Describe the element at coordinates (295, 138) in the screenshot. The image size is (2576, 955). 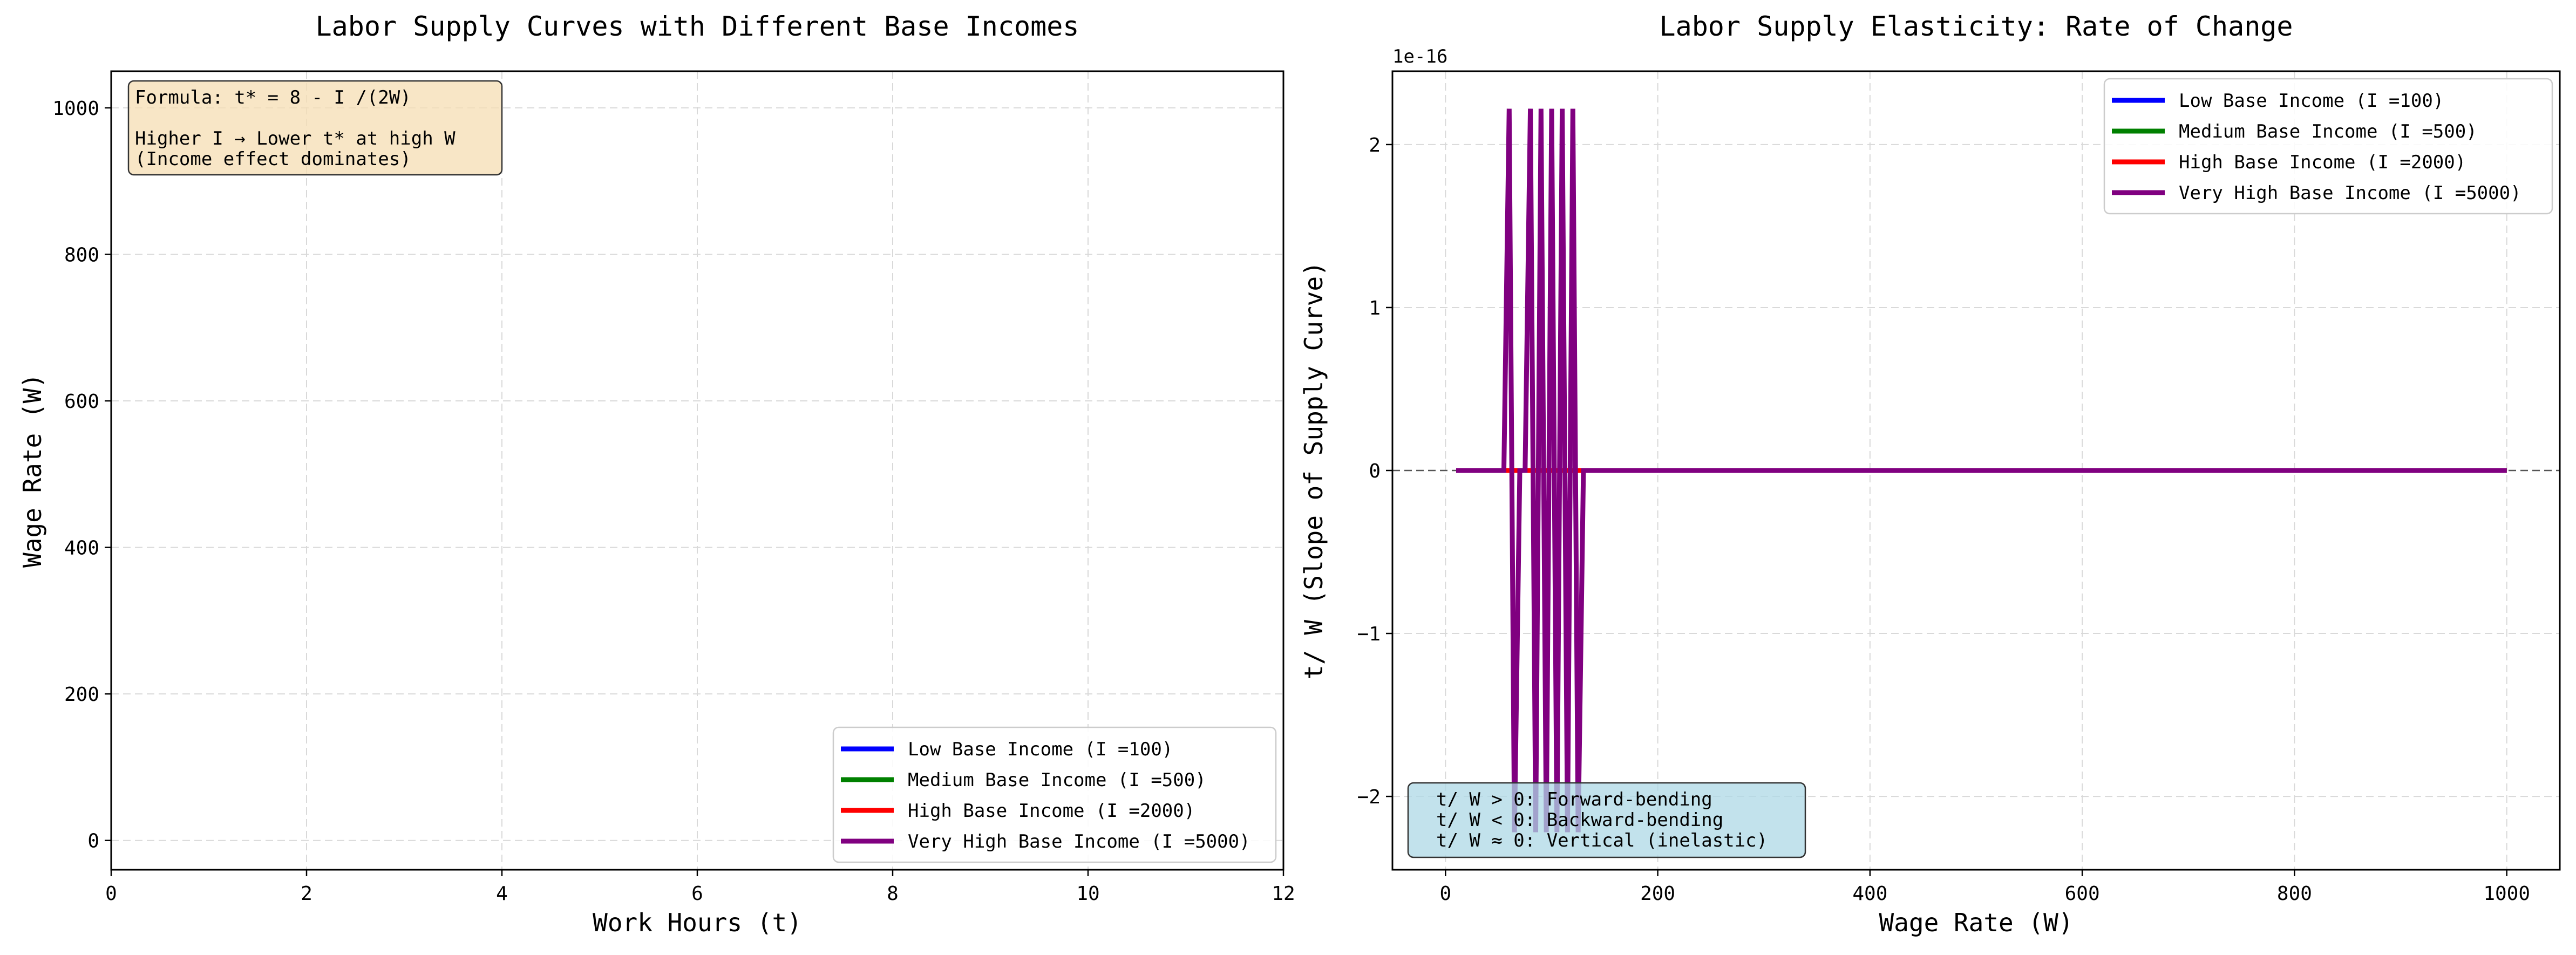
I see `note-line: Higher I → Lower t* at high W` at that location.